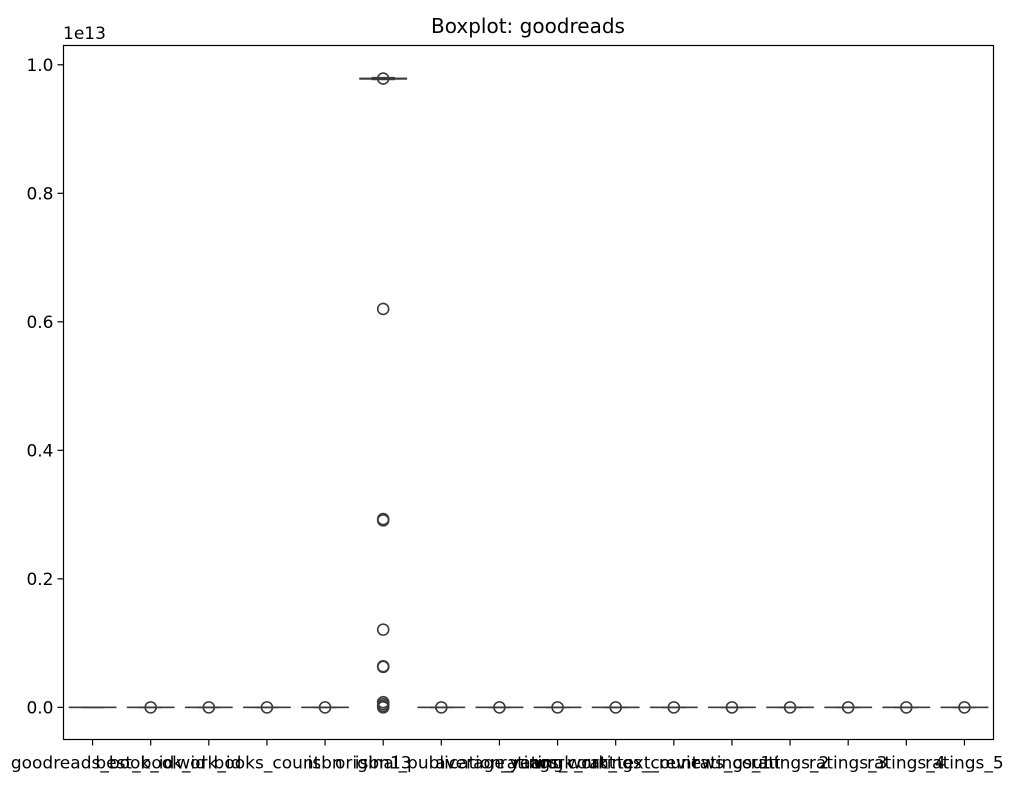  Describe the element at coordinates (39, 580) in the screenshot. I see `y-tick-label: 0.2` at that location.